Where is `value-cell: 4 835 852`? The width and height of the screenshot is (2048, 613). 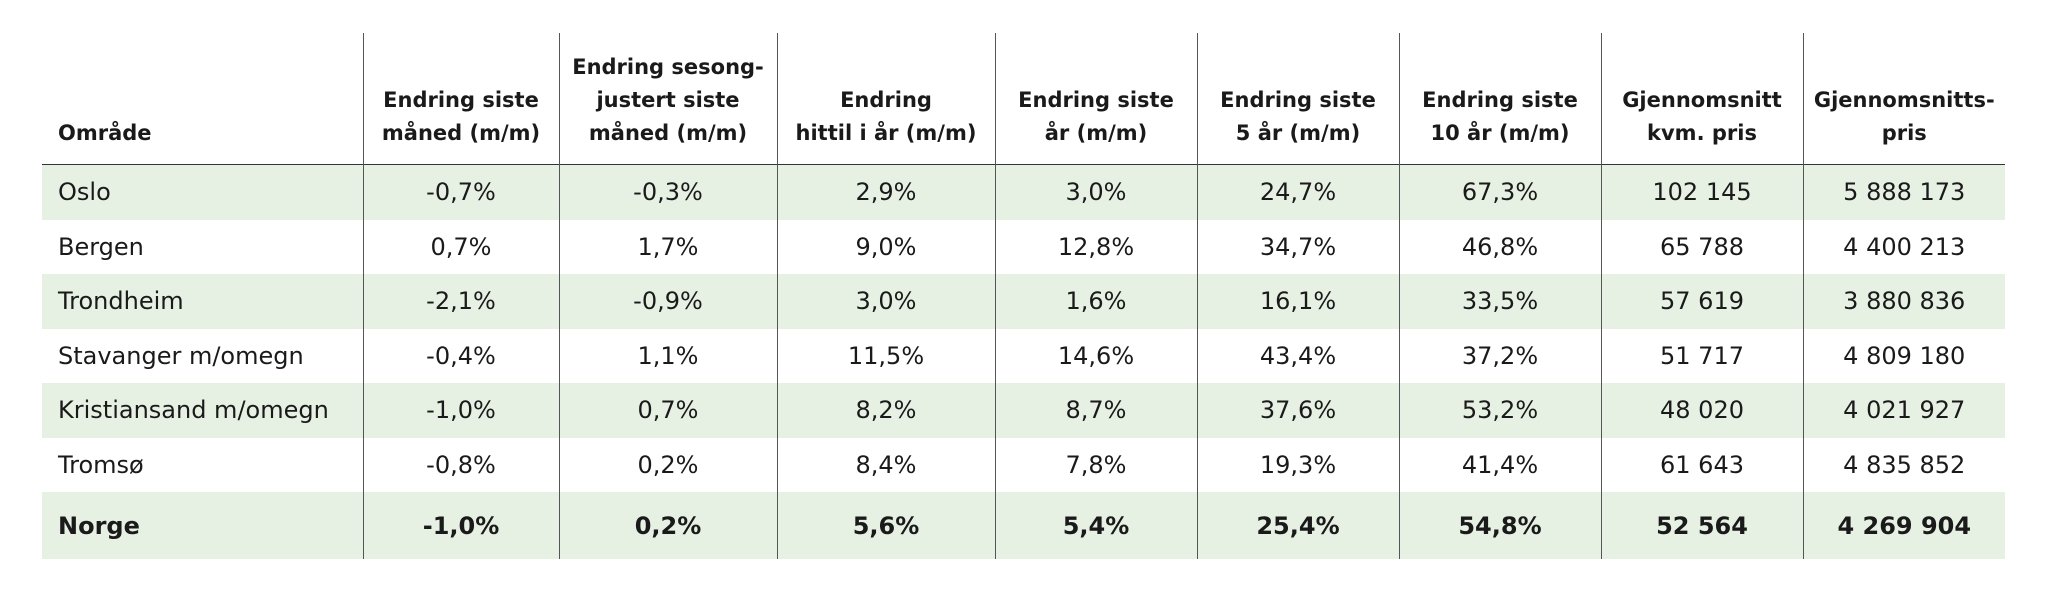
value-cell: 4 835 852 is located at coordinates (1903, 464).